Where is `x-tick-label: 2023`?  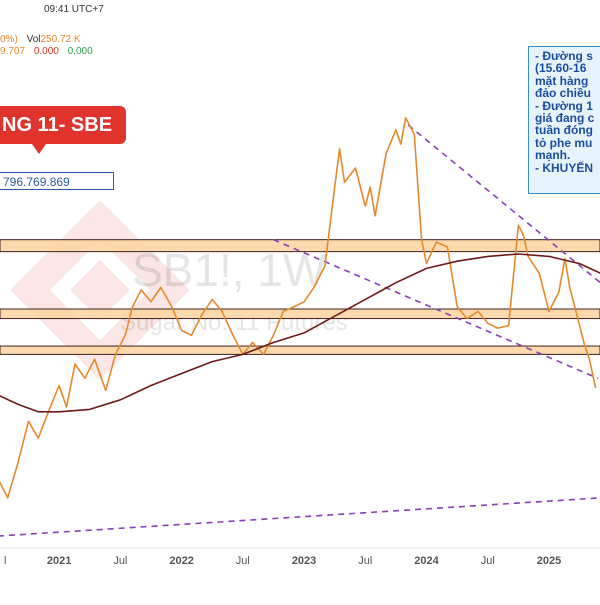
x-tick-label: 2023 is located at coordinates (304, 561).